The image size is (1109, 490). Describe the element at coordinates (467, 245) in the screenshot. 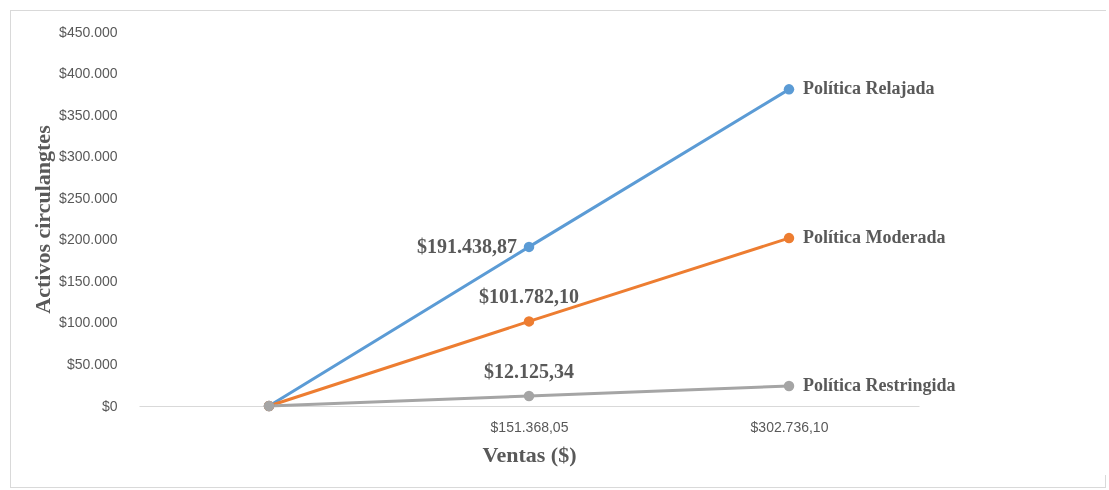

I see `data-label: $191.438,87` at that location.